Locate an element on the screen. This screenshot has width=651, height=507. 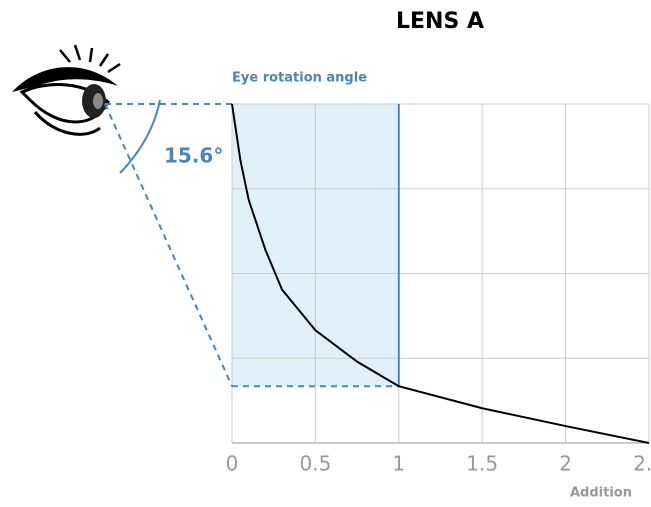
eye-icon is located at coordinates (66, 90).